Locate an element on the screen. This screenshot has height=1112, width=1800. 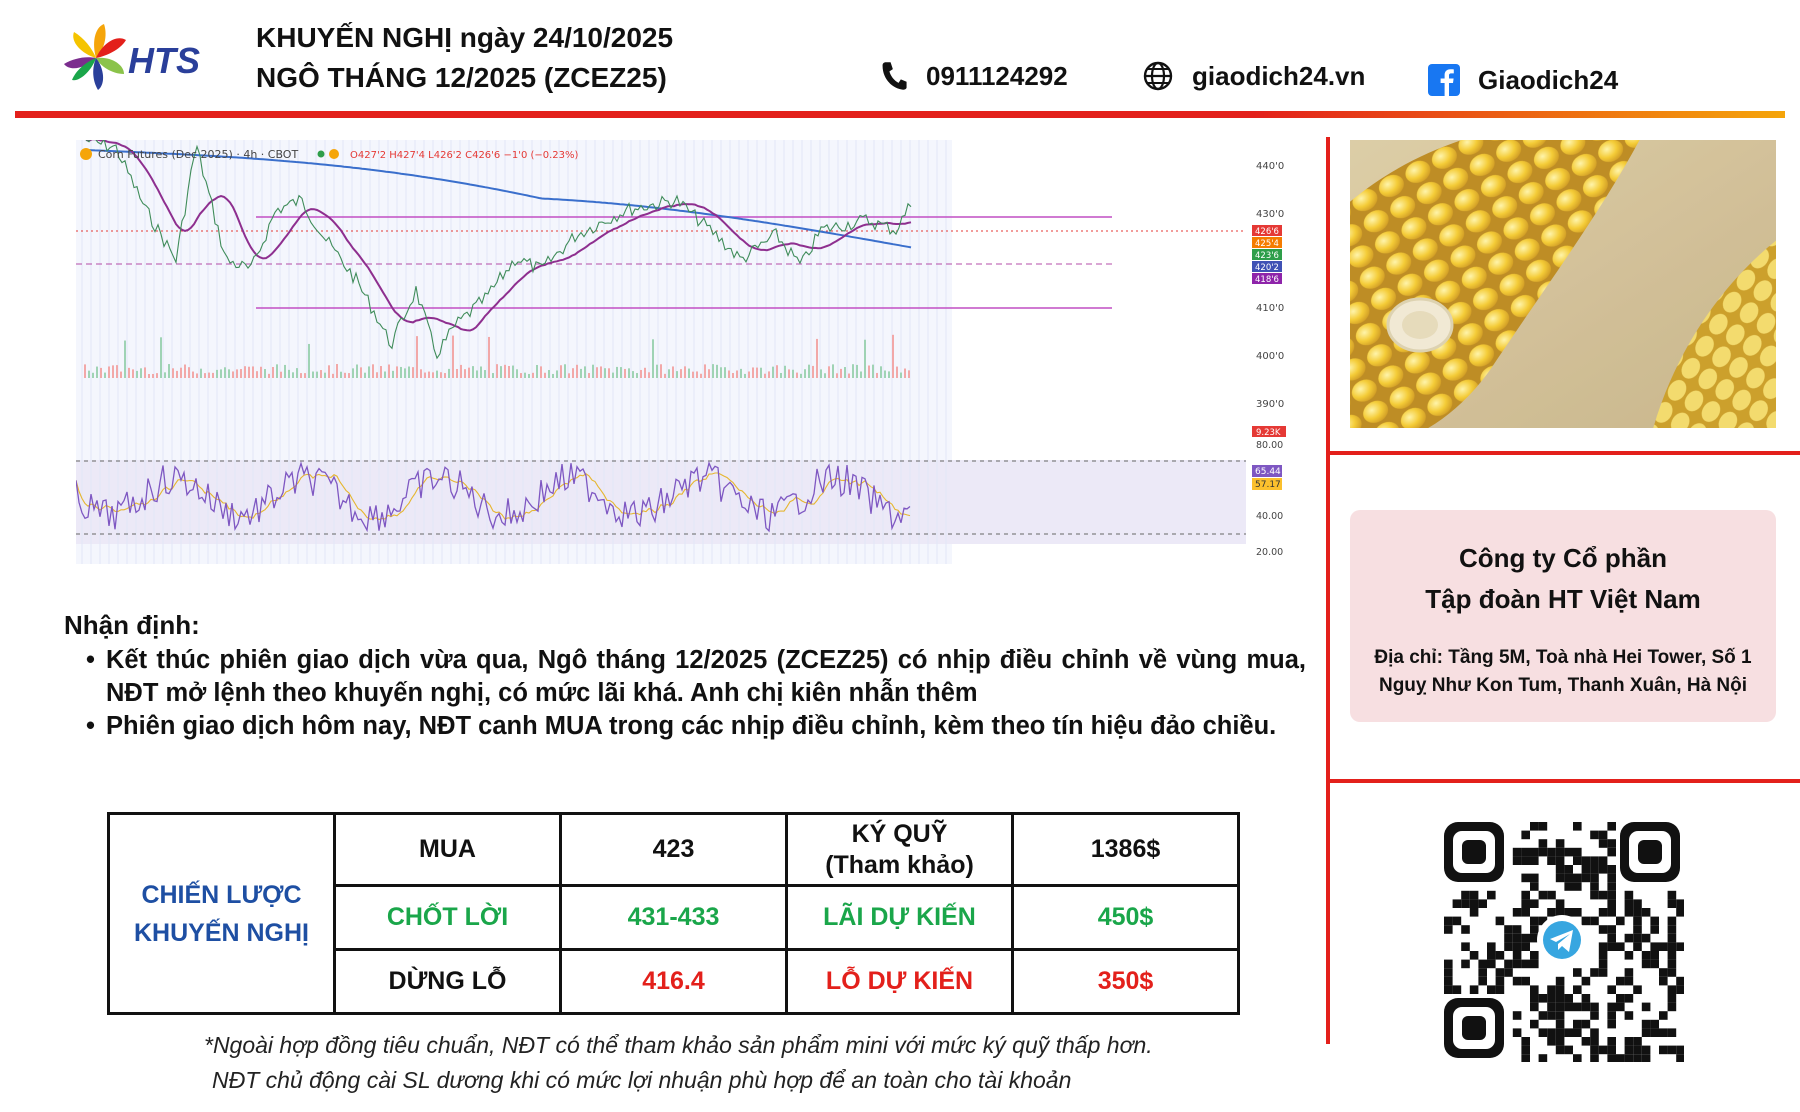
volume-tag-label: 9.23K is located at coordinates (1268, 433).